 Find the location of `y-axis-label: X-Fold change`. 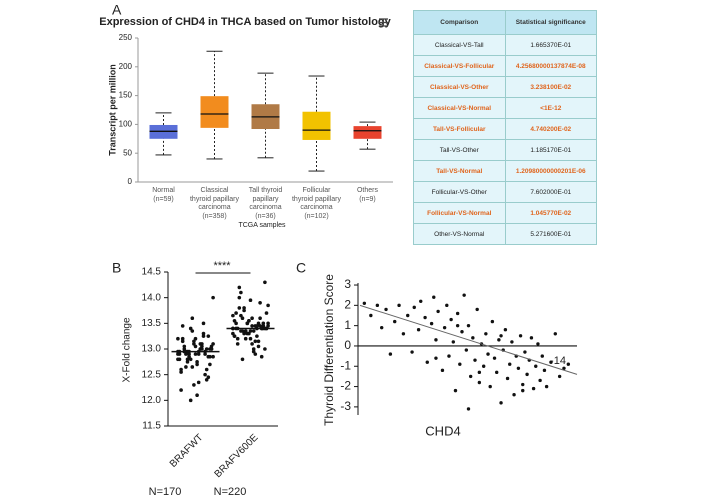

y-axis-label: X-Fold change is located at coordinates (127, 349).